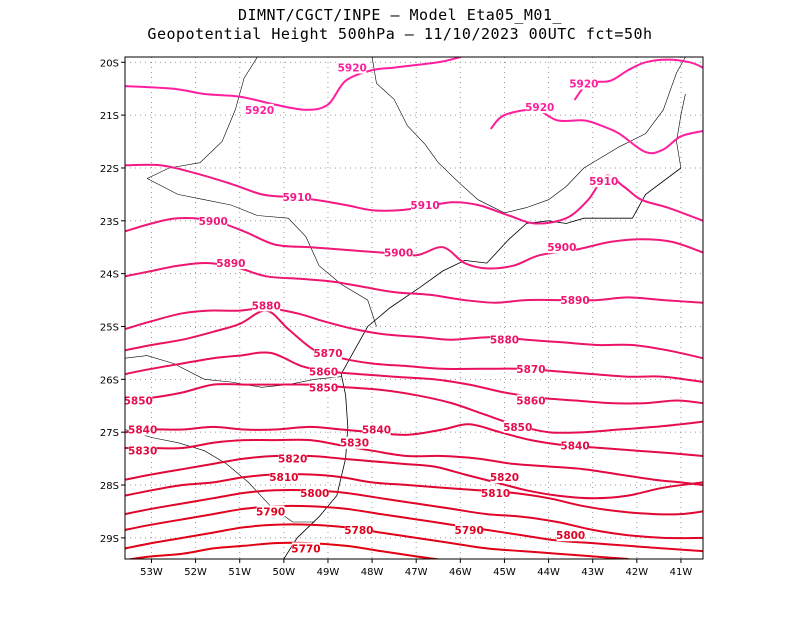 The image size is (800, 618). What do you see at coordinates (109, 539) in the screenshot?
I see `lat-tick-label: 29S` at bounding box center [109, 539].